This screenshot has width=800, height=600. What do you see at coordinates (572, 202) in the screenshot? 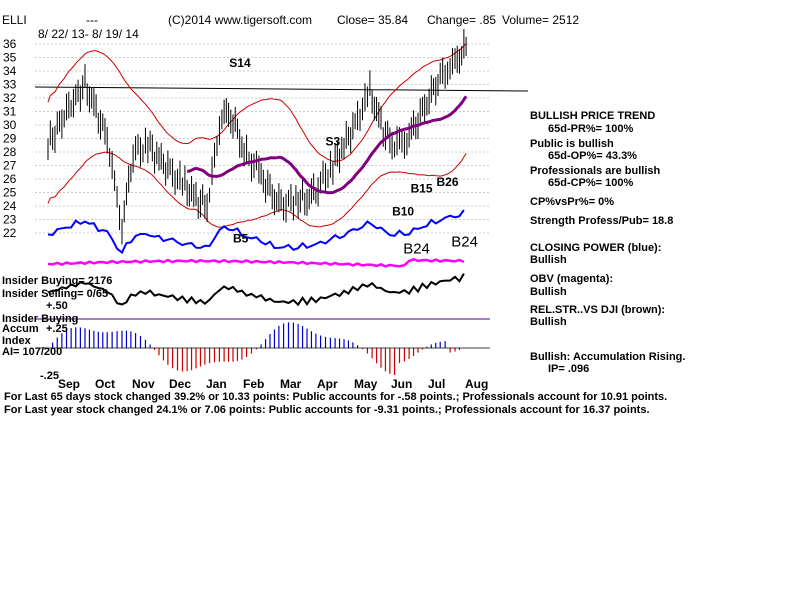
I see `cp-vs-pr: CP%vsPr%= 0%` at bounding box center [572, 202].